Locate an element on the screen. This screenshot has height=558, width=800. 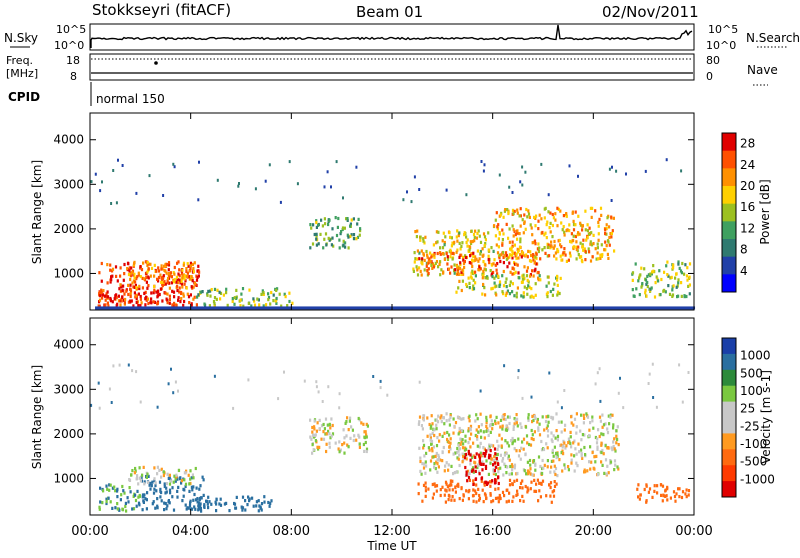
time-tick-label: 00:00 is located at coordinates (89, 531).